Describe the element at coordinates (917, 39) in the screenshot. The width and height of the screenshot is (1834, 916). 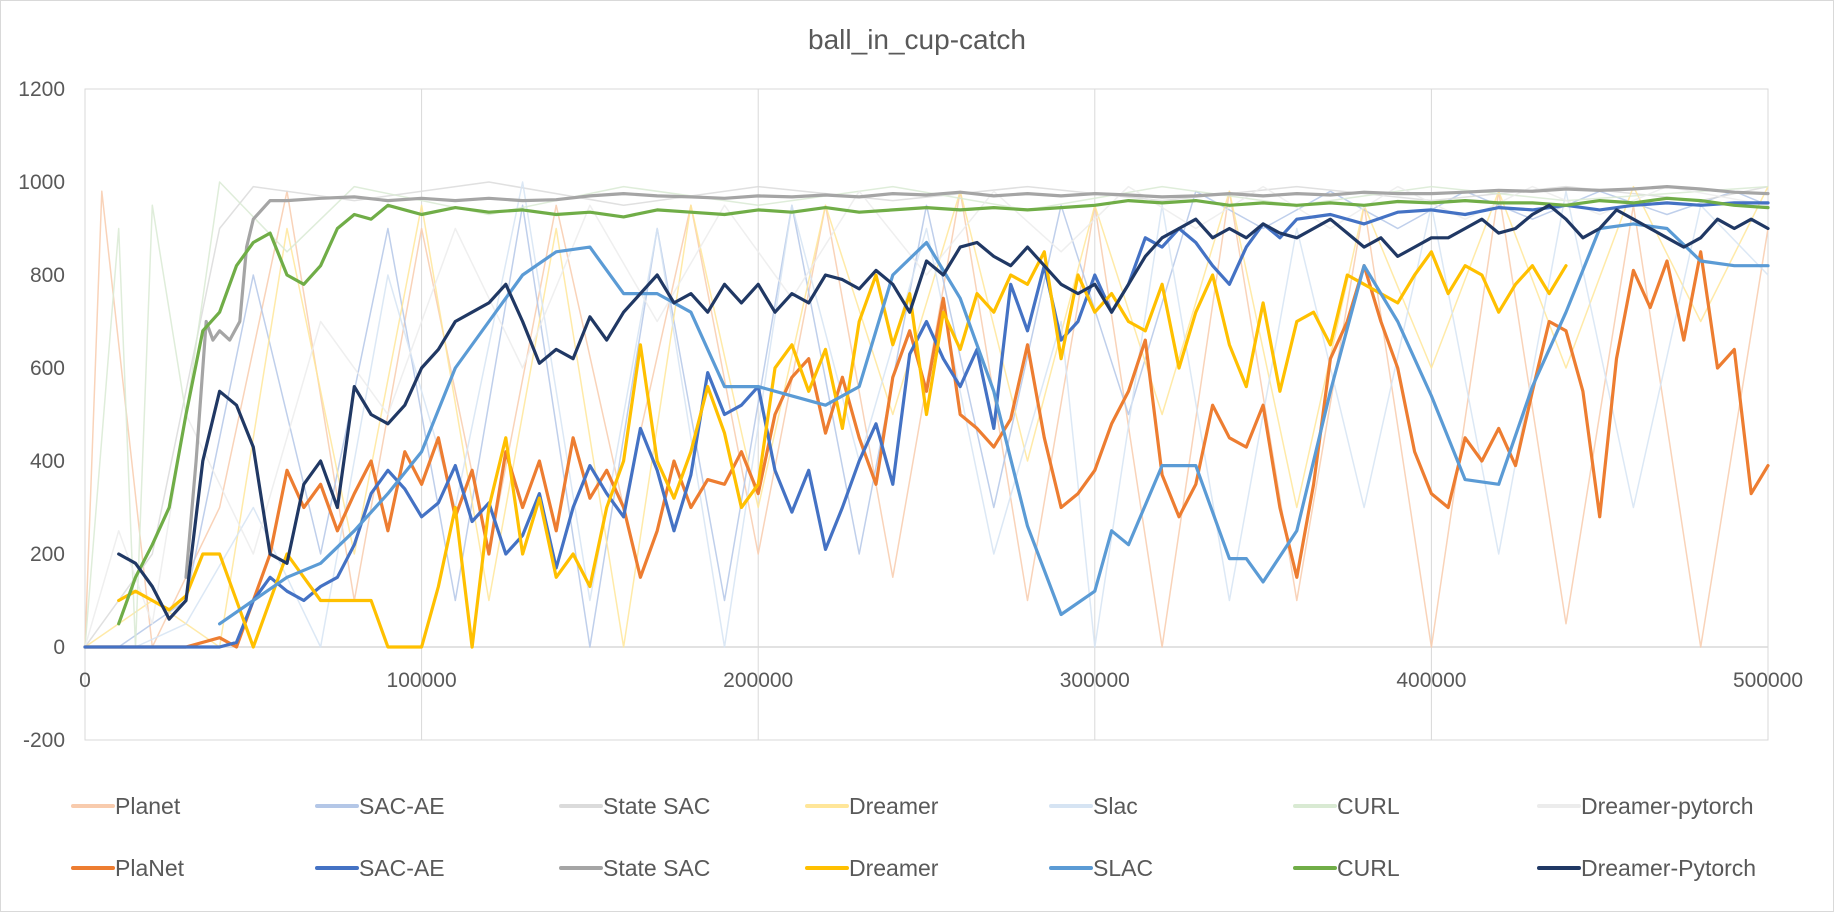
I see `chart-title: ball_in_cup-catch` at that location.